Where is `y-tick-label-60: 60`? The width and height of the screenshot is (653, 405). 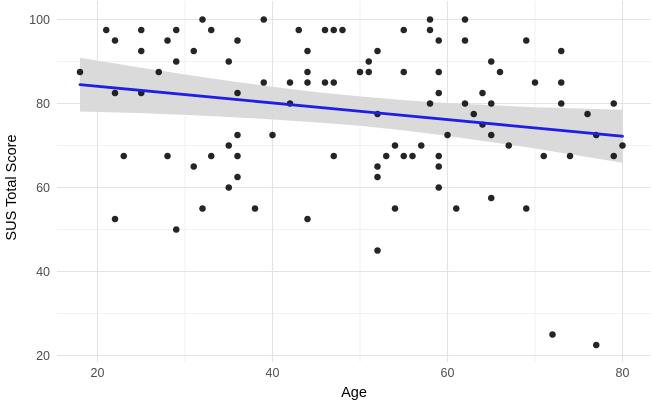
y-tick-label-60: 60 is located at coordinates (43, 188).